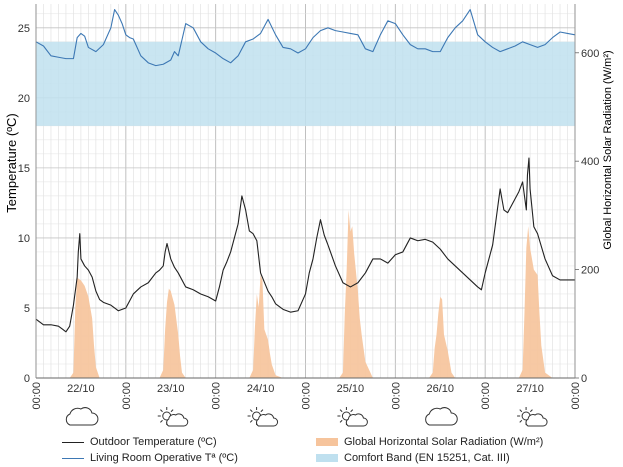 This screenshot has height=467, width=623. I want to click on legend-label-comfort: Comfort Band (EN 15251, Cat. III), so click(427, 458).